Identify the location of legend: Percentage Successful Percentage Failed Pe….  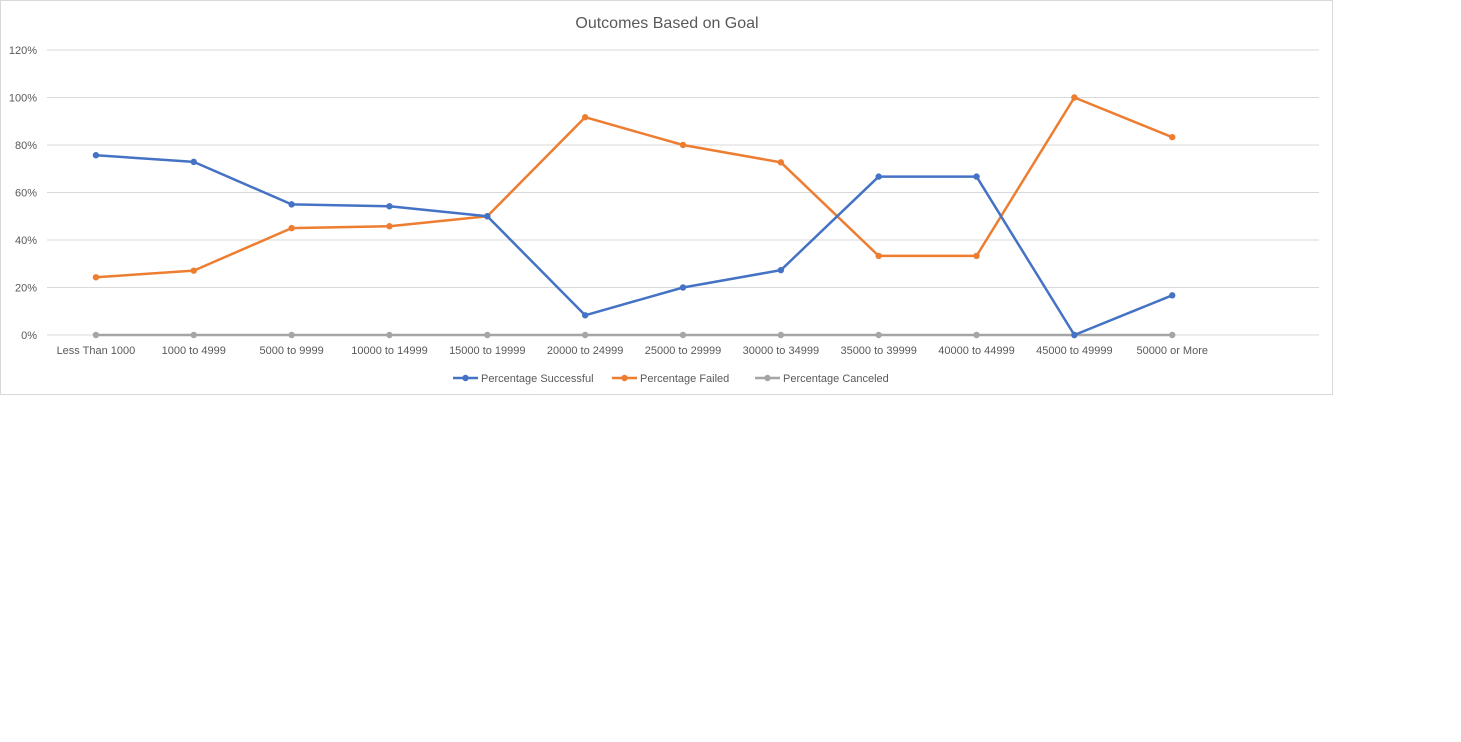
(671, 379).